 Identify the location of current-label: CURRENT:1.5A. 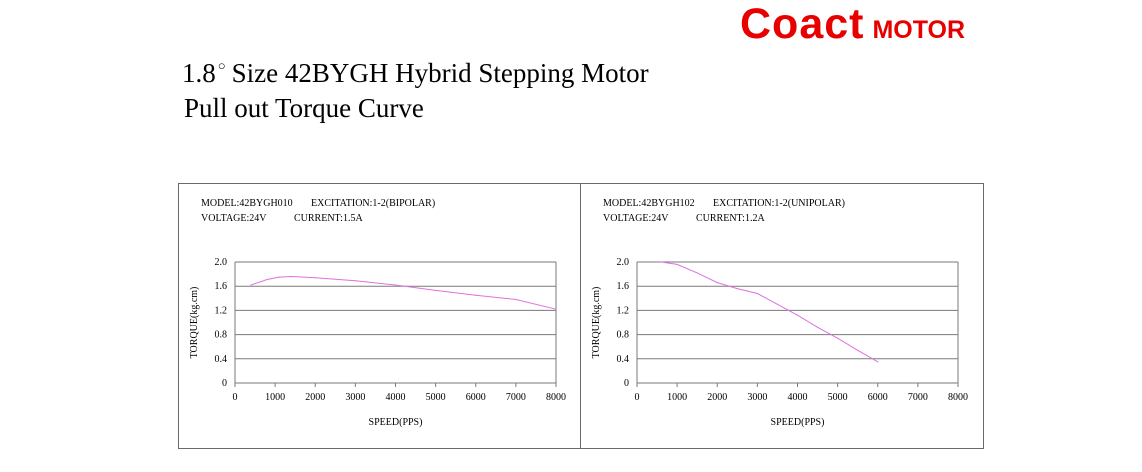
(328, 218).